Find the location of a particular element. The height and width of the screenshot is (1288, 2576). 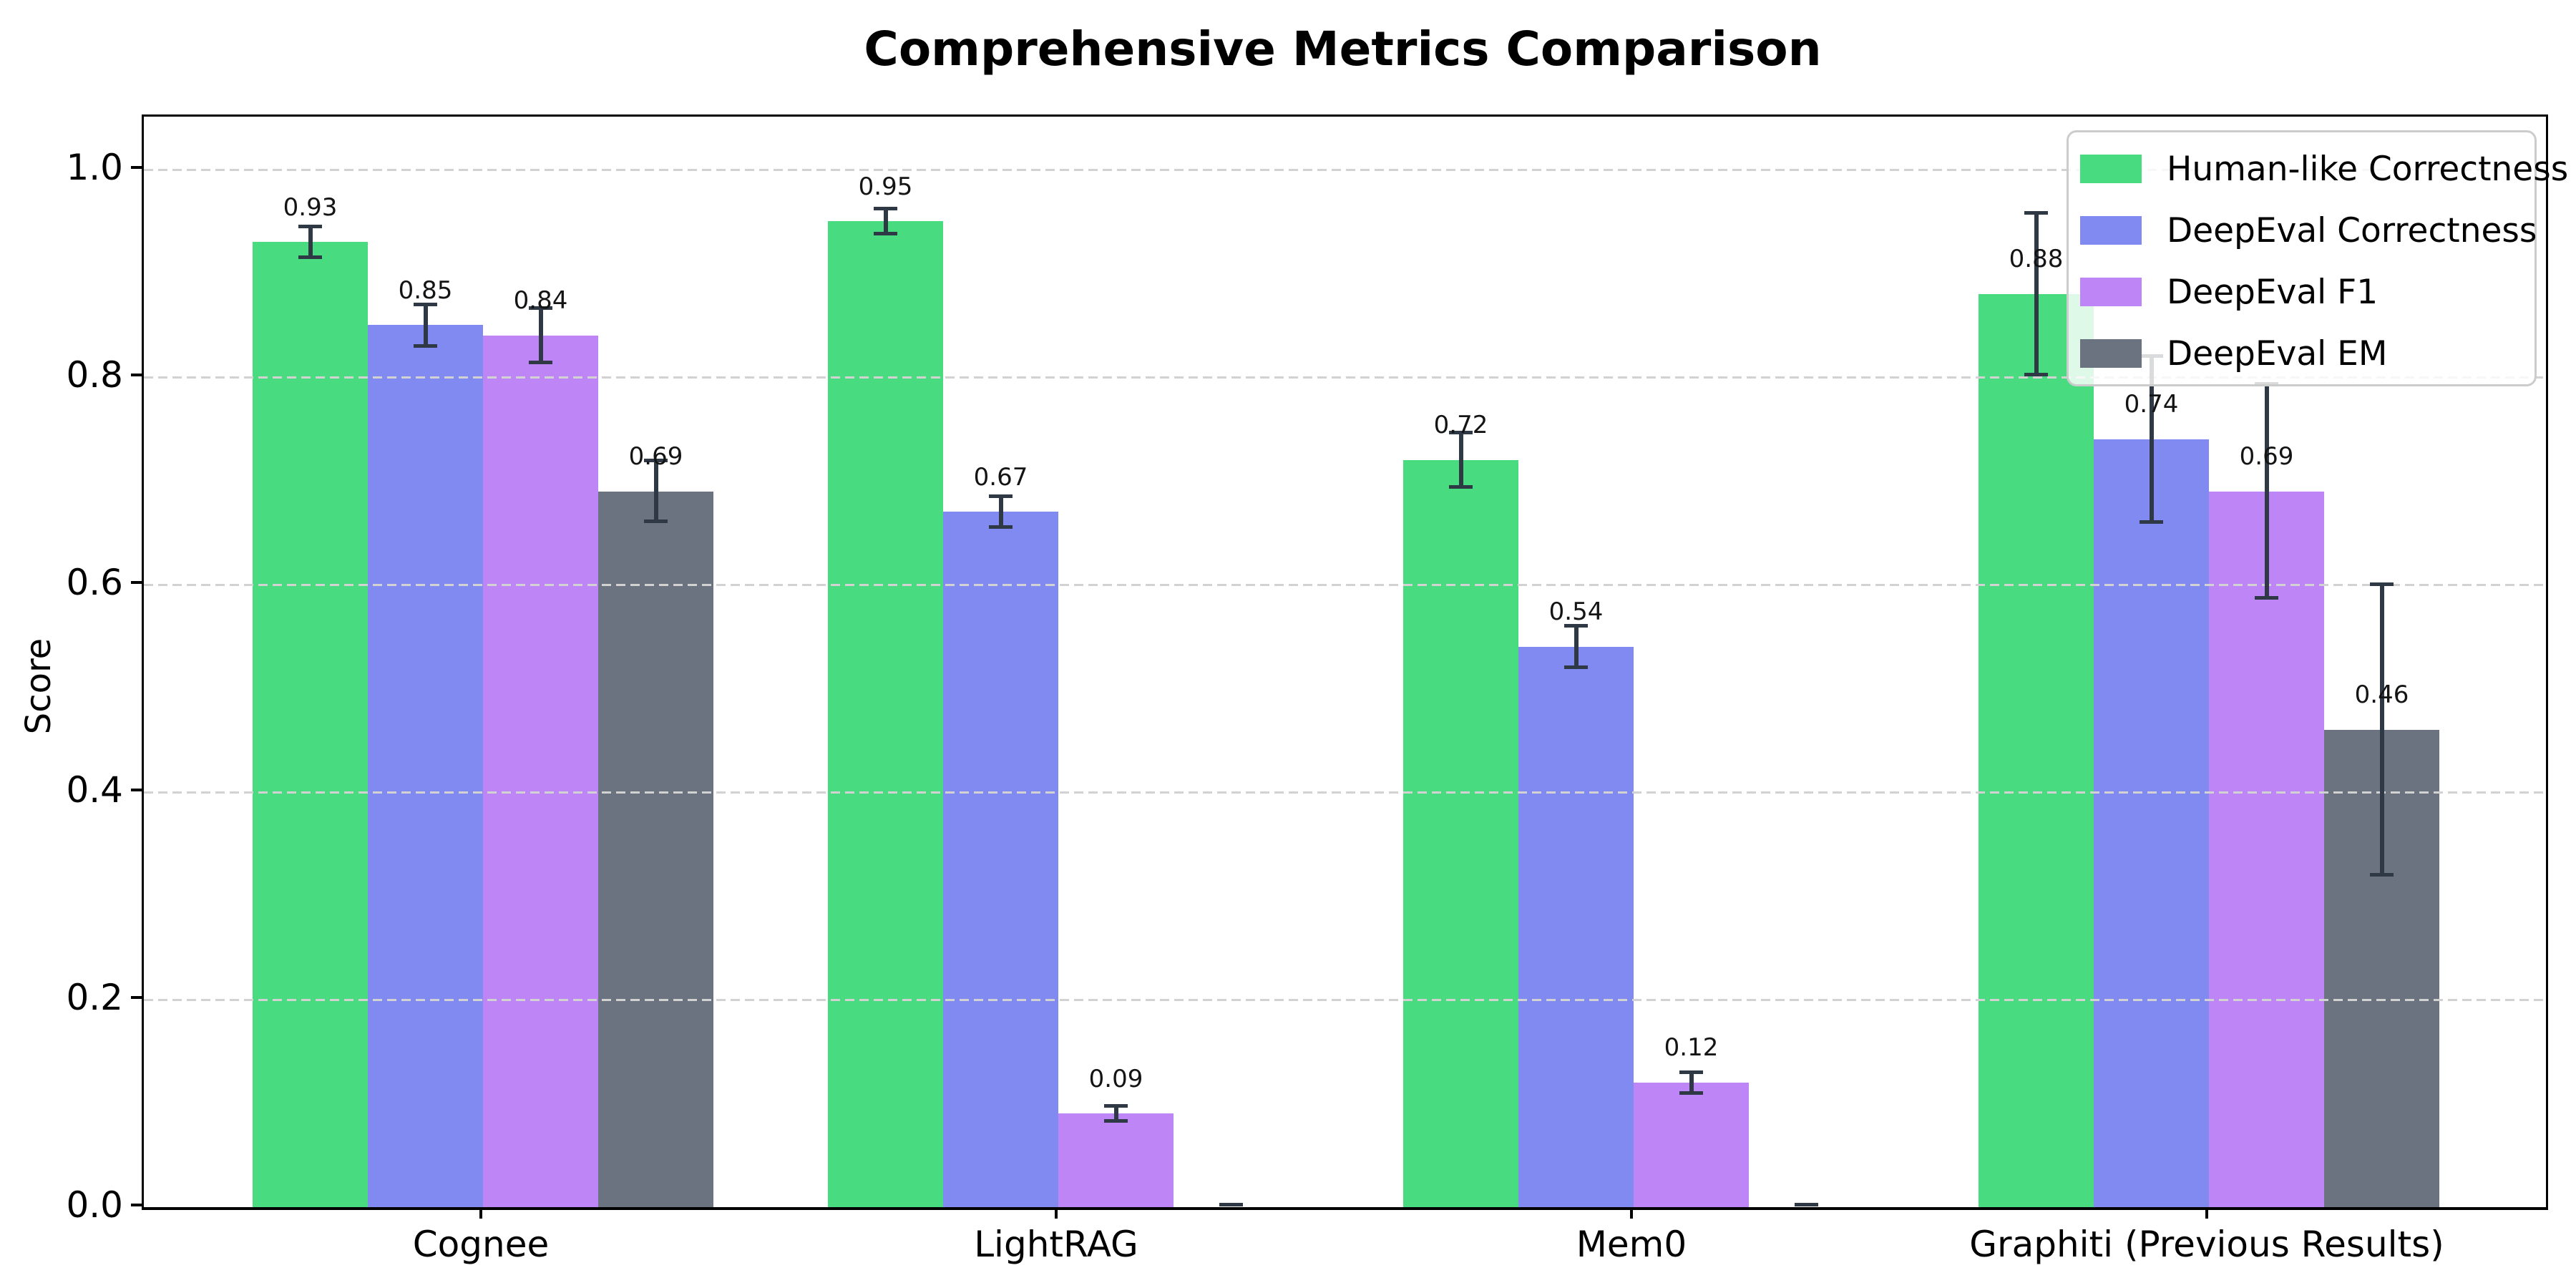

bar-value-label: 0.09 is located at coordinates (1115, 1078).